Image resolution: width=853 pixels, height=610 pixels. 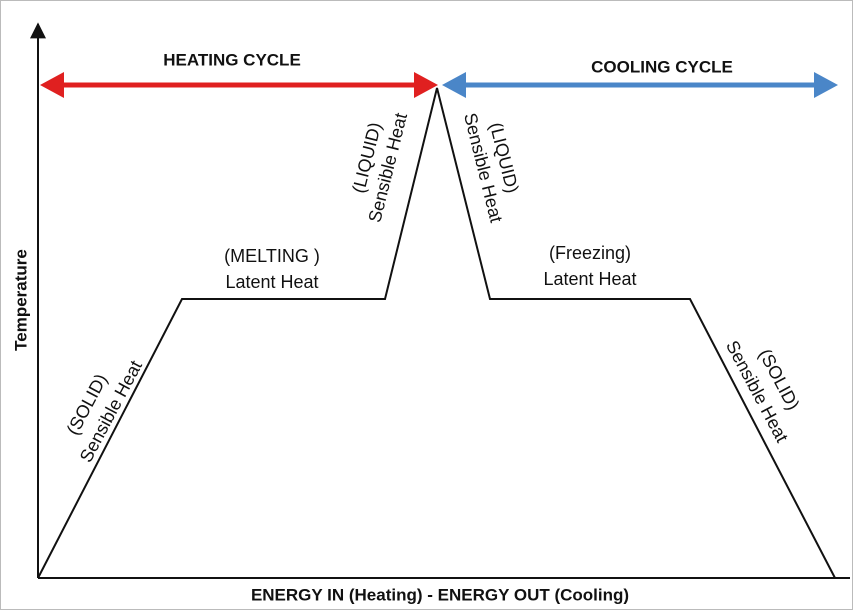 I want to click on cycle-label: HEATING CYCLE, so click(x=232, y=59).